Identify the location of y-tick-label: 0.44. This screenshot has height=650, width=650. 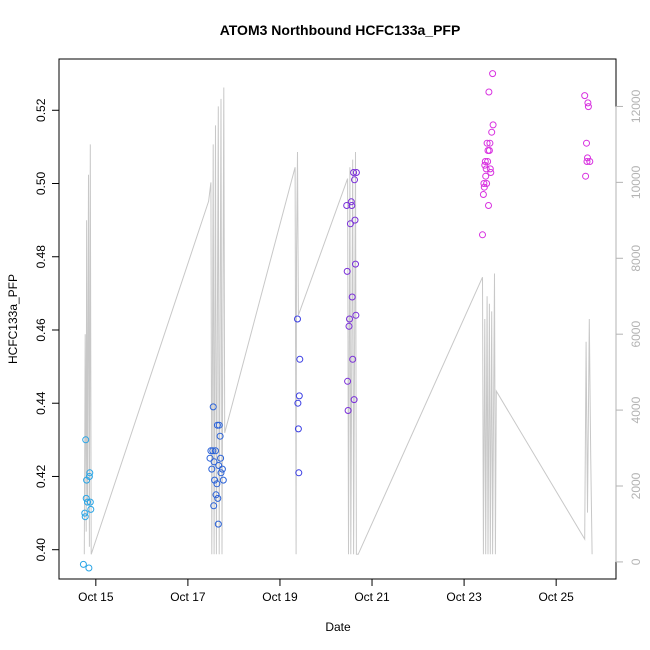
(41, 403).